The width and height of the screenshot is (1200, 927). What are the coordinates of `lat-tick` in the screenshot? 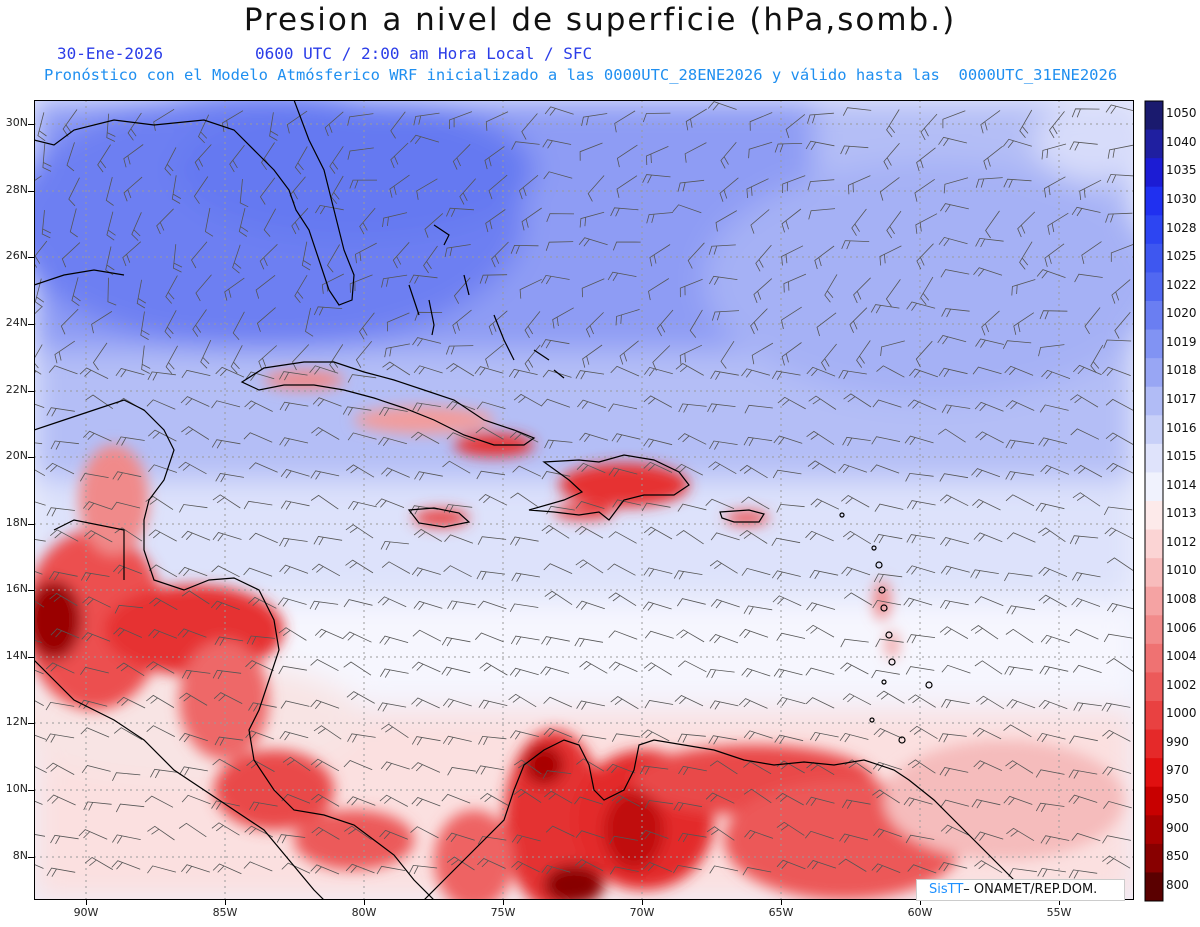 It's located at (31, 524).